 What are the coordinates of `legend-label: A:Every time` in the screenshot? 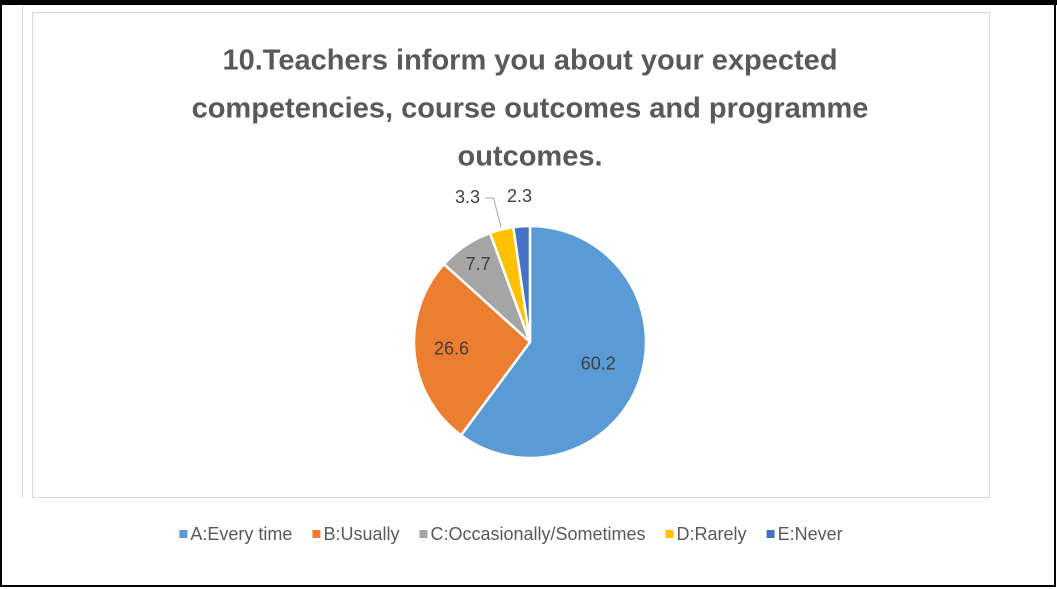 It's located at (241, 534).